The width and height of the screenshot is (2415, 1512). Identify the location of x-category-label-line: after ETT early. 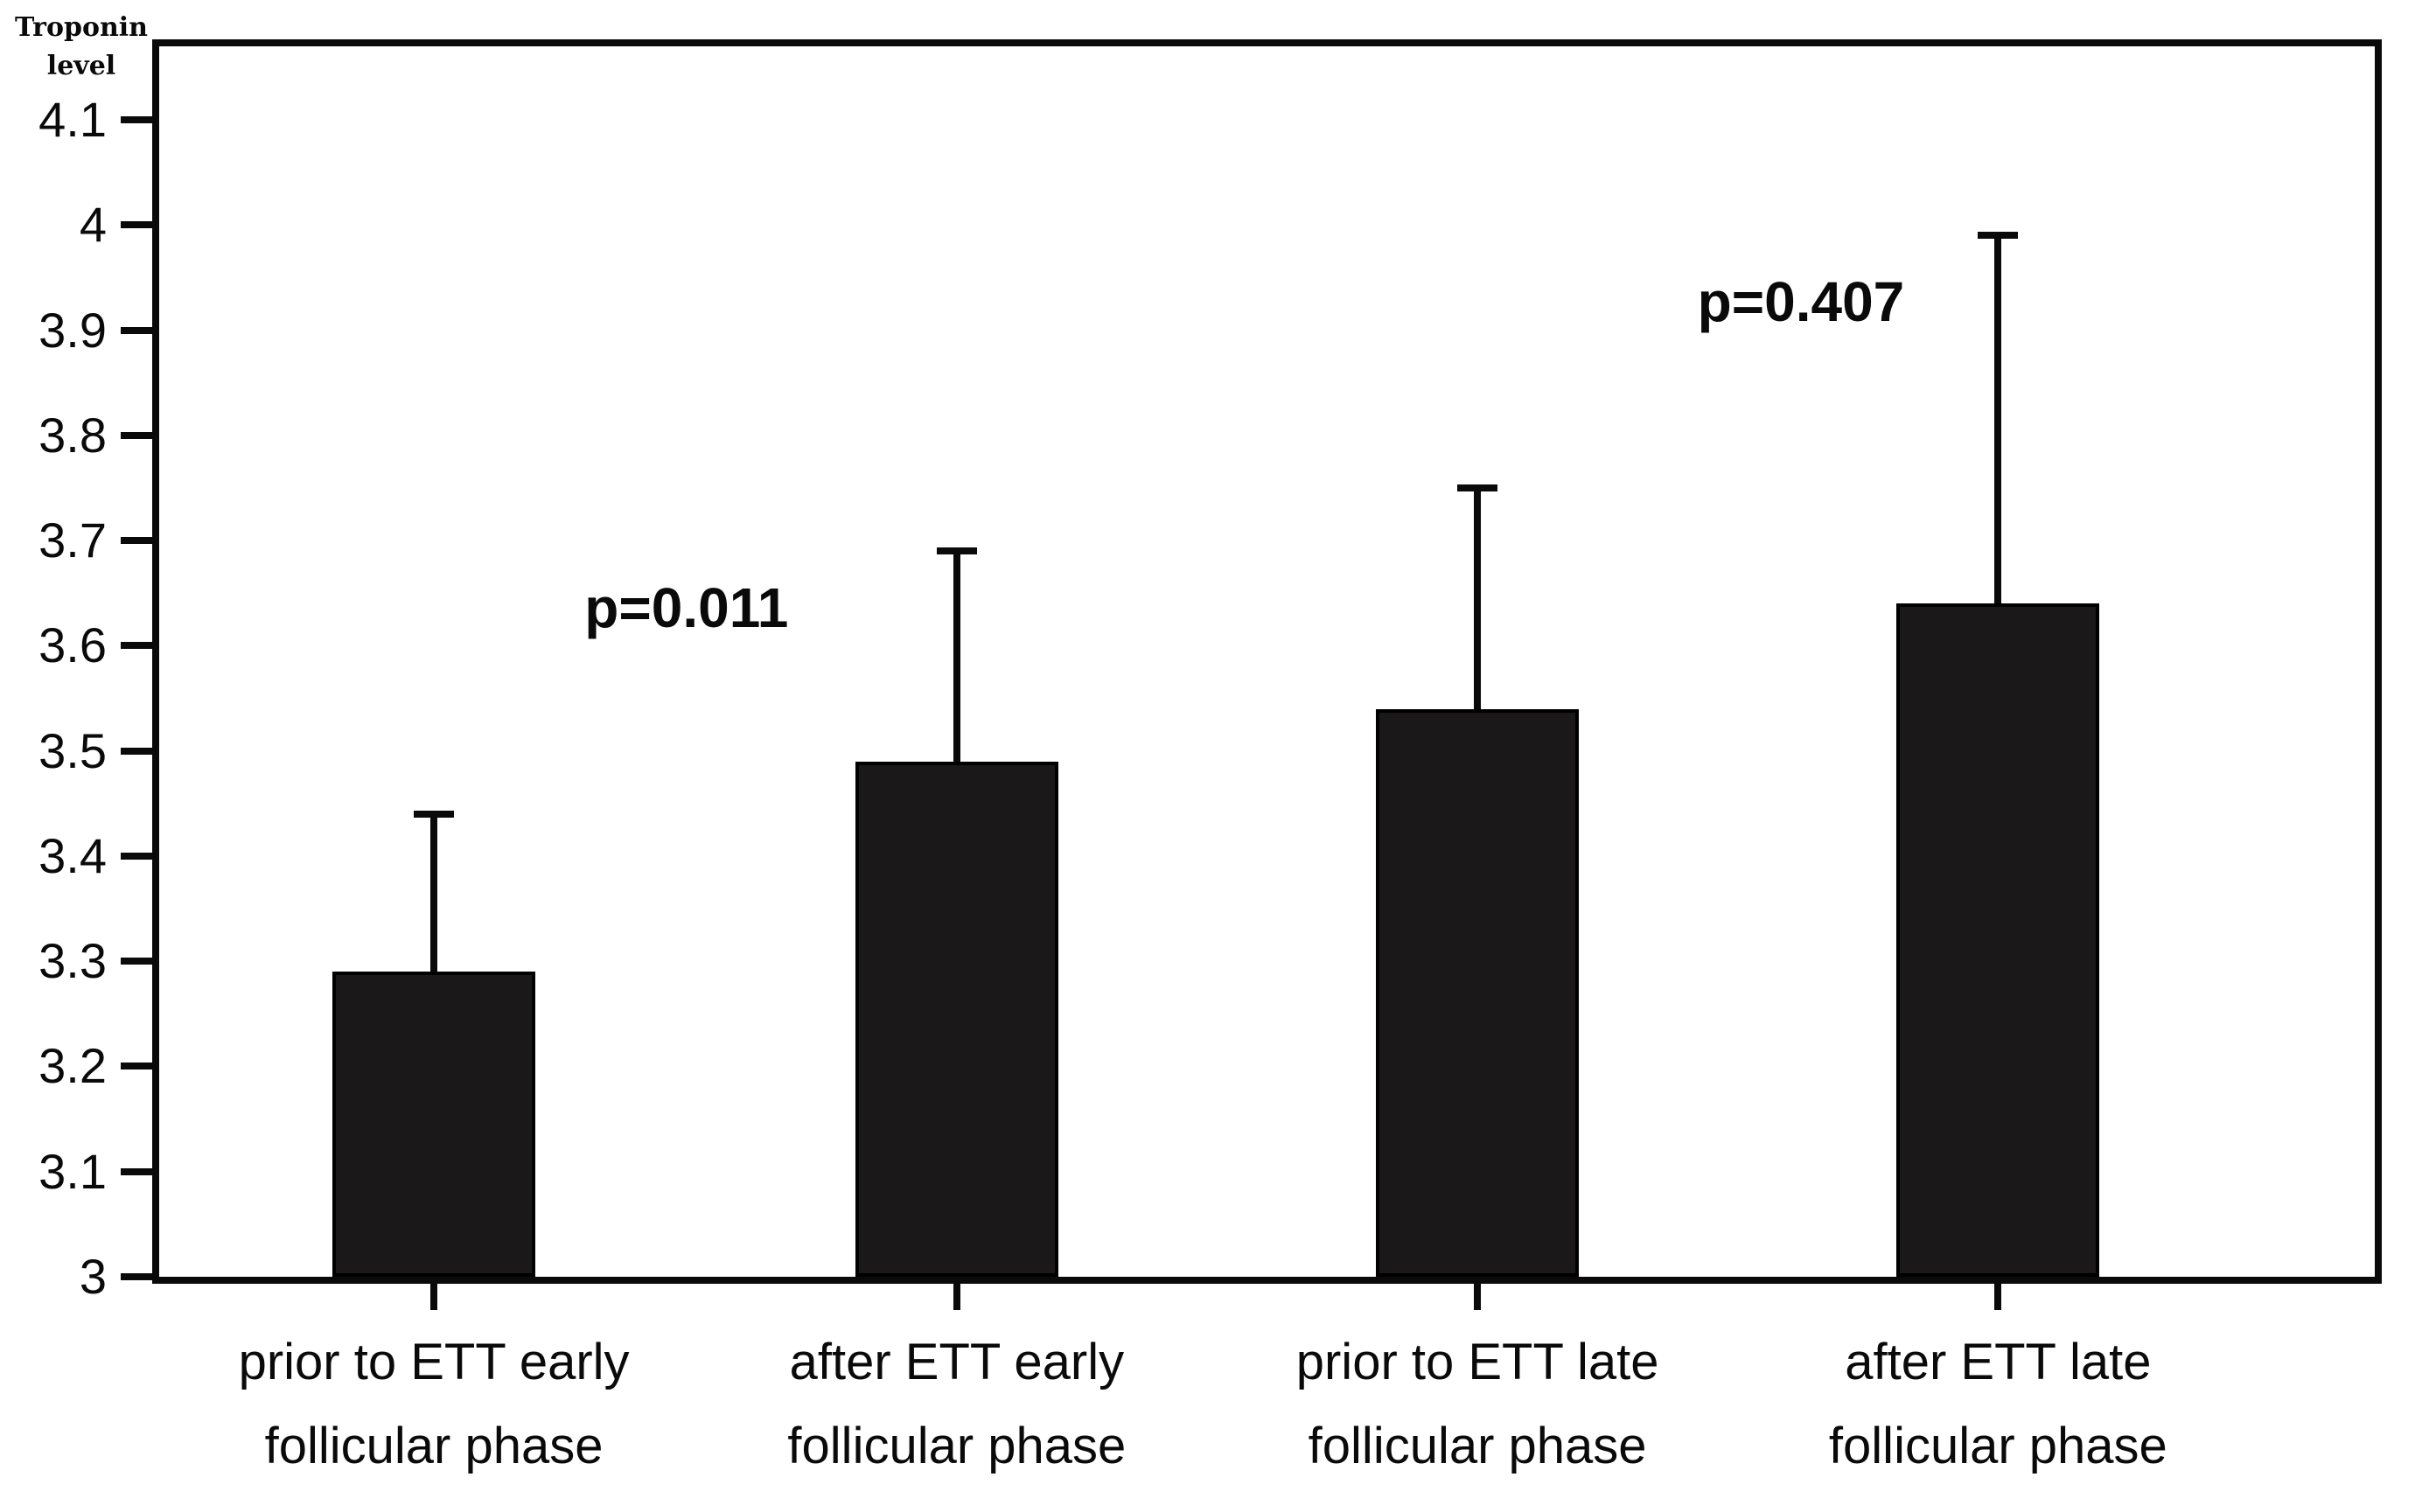
(957, 1362).